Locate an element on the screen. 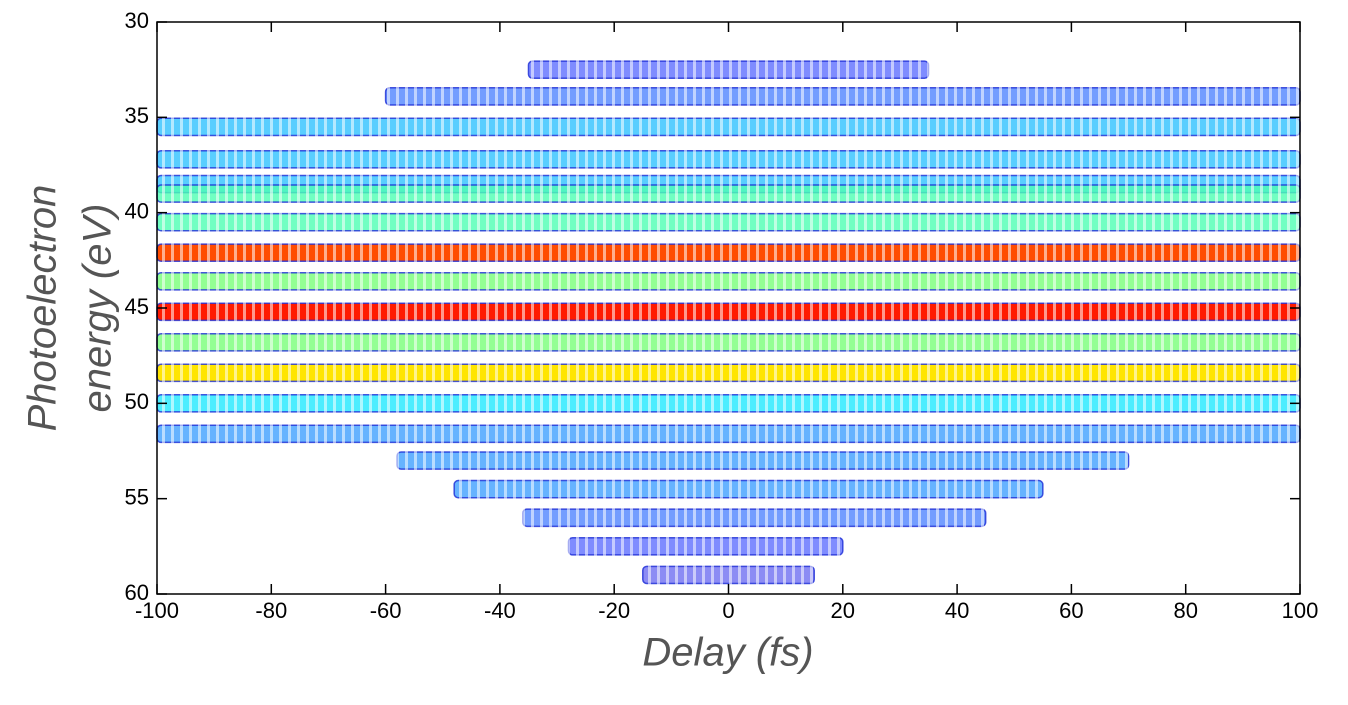 Image resolution: width=1348 pixels, height=705 pixels. y-axis-label-group: energy (eV) is located at coordinates (98, 308).